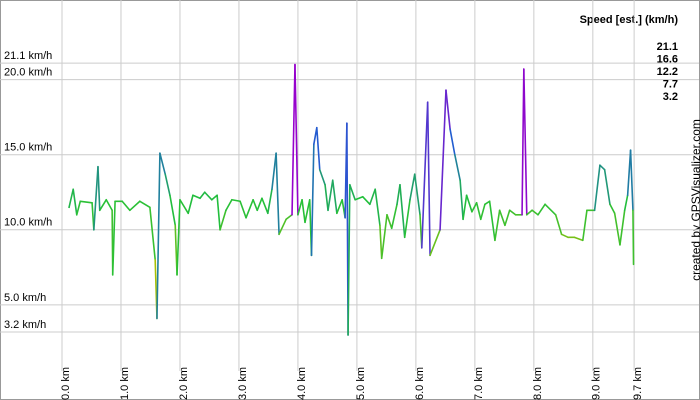 The width and height of the screenshot is (700, 400). I want to click on legend-value: 7.7, so click(670, 84).